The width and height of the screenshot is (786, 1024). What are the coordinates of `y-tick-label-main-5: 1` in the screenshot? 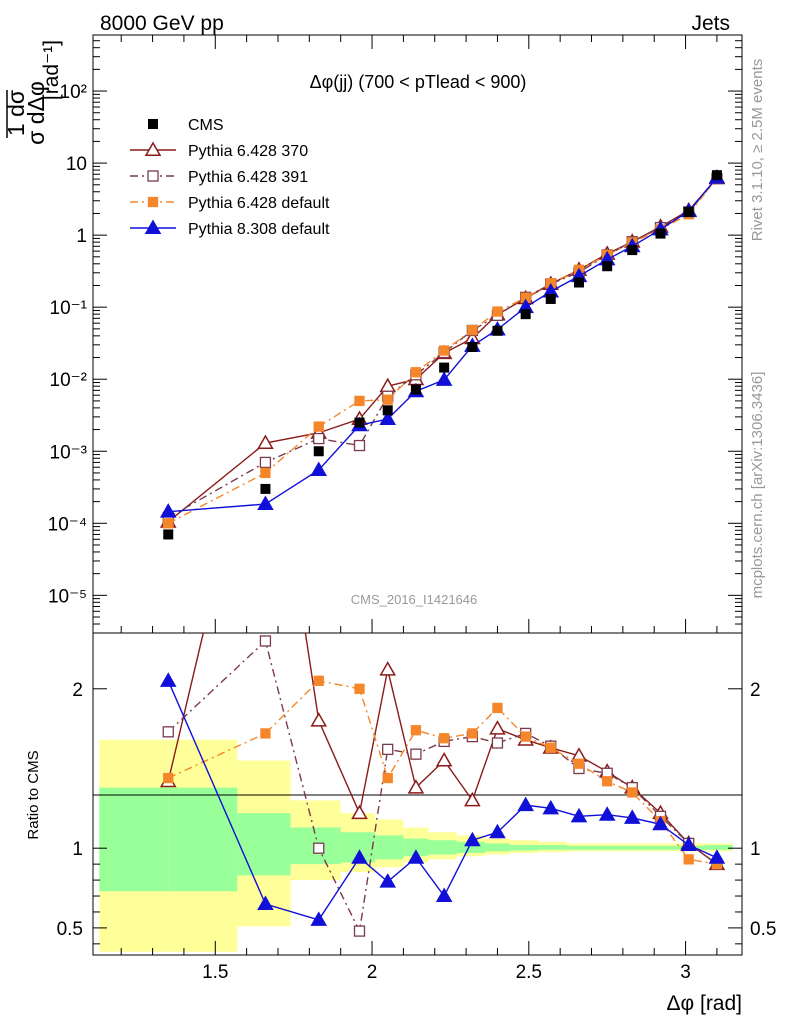 It's located at (81, 236).